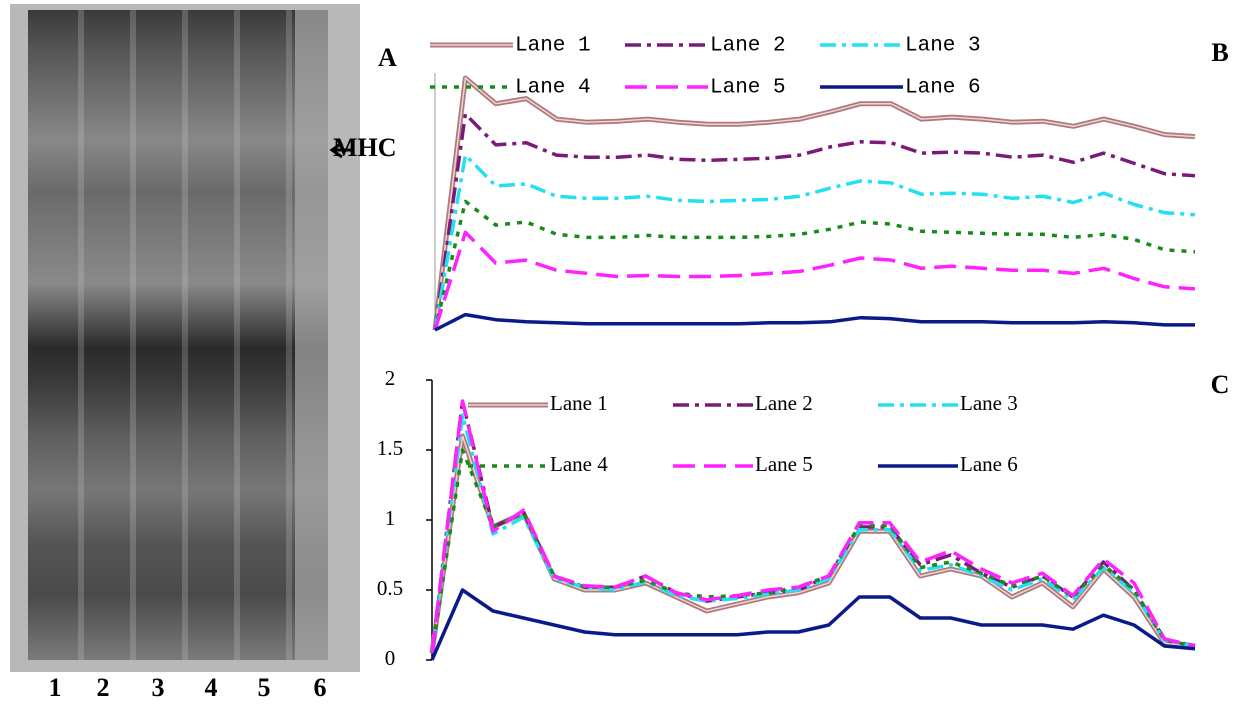 This screenshot has width=1236, height=712. I want to click on mhc-arrow, so click(340, 150).